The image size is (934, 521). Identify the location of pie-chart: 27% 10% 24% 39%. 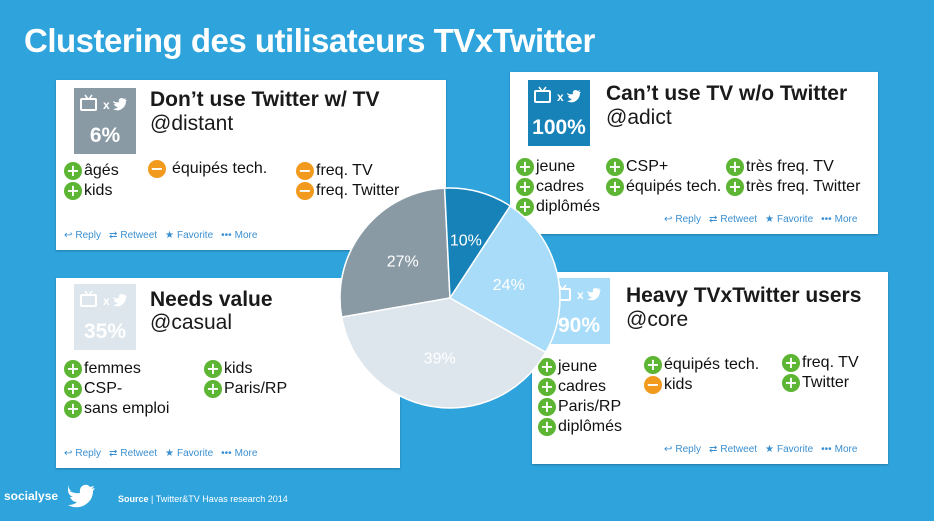
(450, 298).